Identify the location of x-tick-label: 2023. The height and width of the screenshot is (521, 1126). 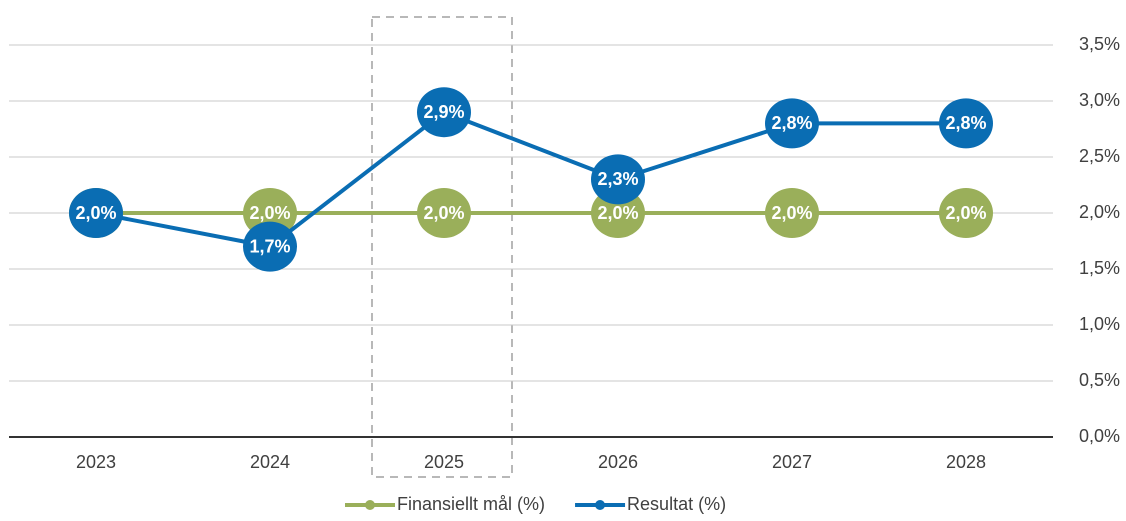
(96, 462).